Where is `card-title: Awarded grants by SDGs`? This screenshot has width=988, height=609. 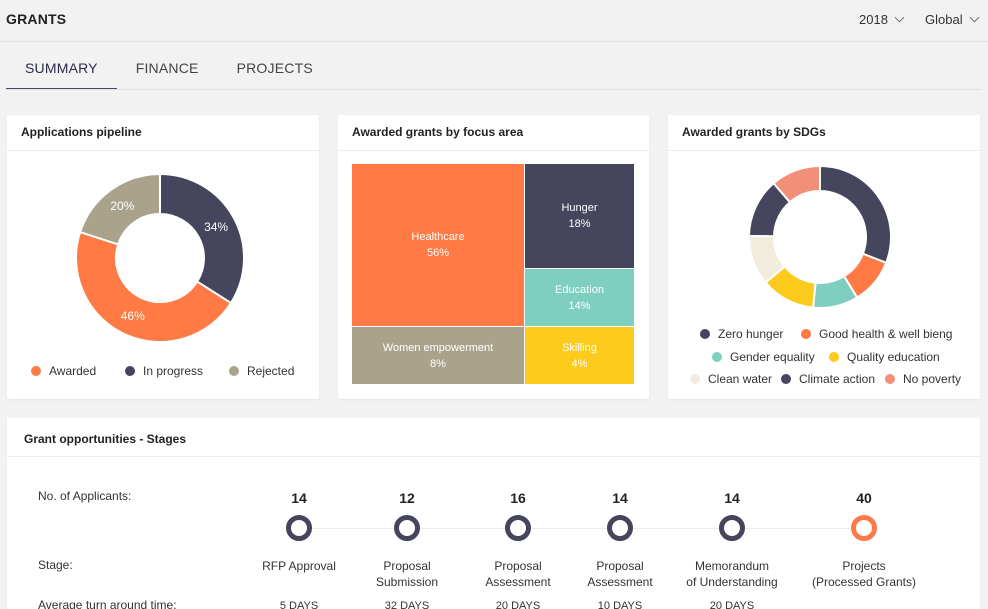 card-title: Awarded grants by SDGs is located at coordinates (754, 132).